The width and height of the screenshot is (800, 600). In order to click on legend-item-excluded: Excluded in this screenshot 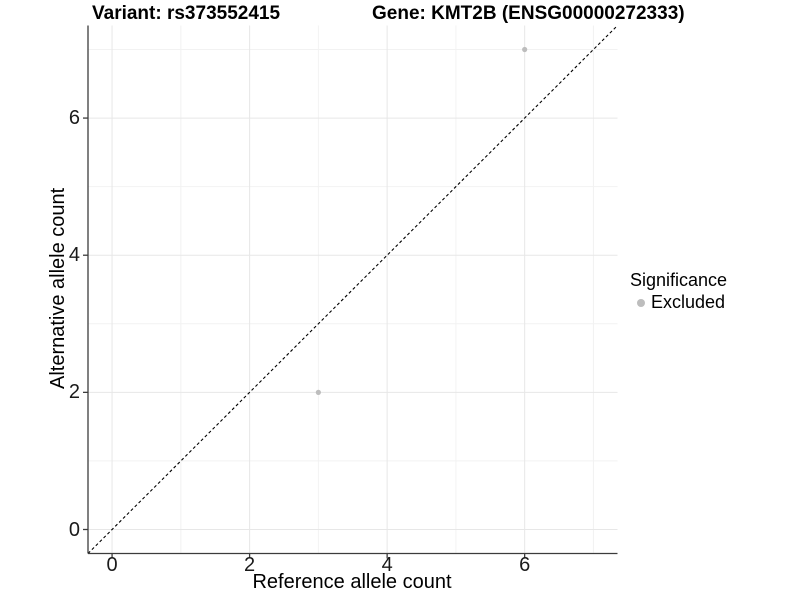, I will do `click(712, 302)`.